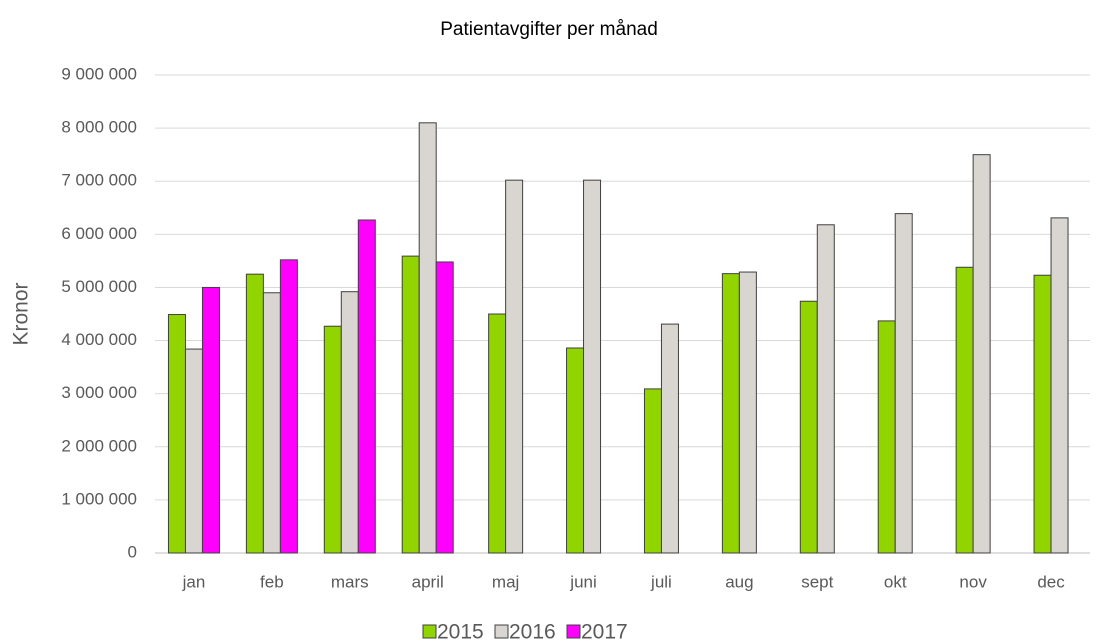  I want to click on x-tick-label: sept, so click(817, 581).